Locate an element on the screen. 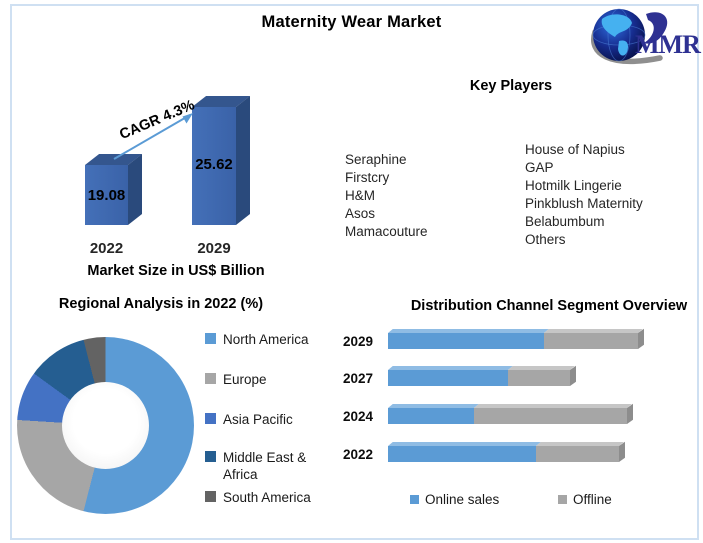 This screenshot has height=543, width=703. stacked-bar-2029 is located at coordinates (518, 338).